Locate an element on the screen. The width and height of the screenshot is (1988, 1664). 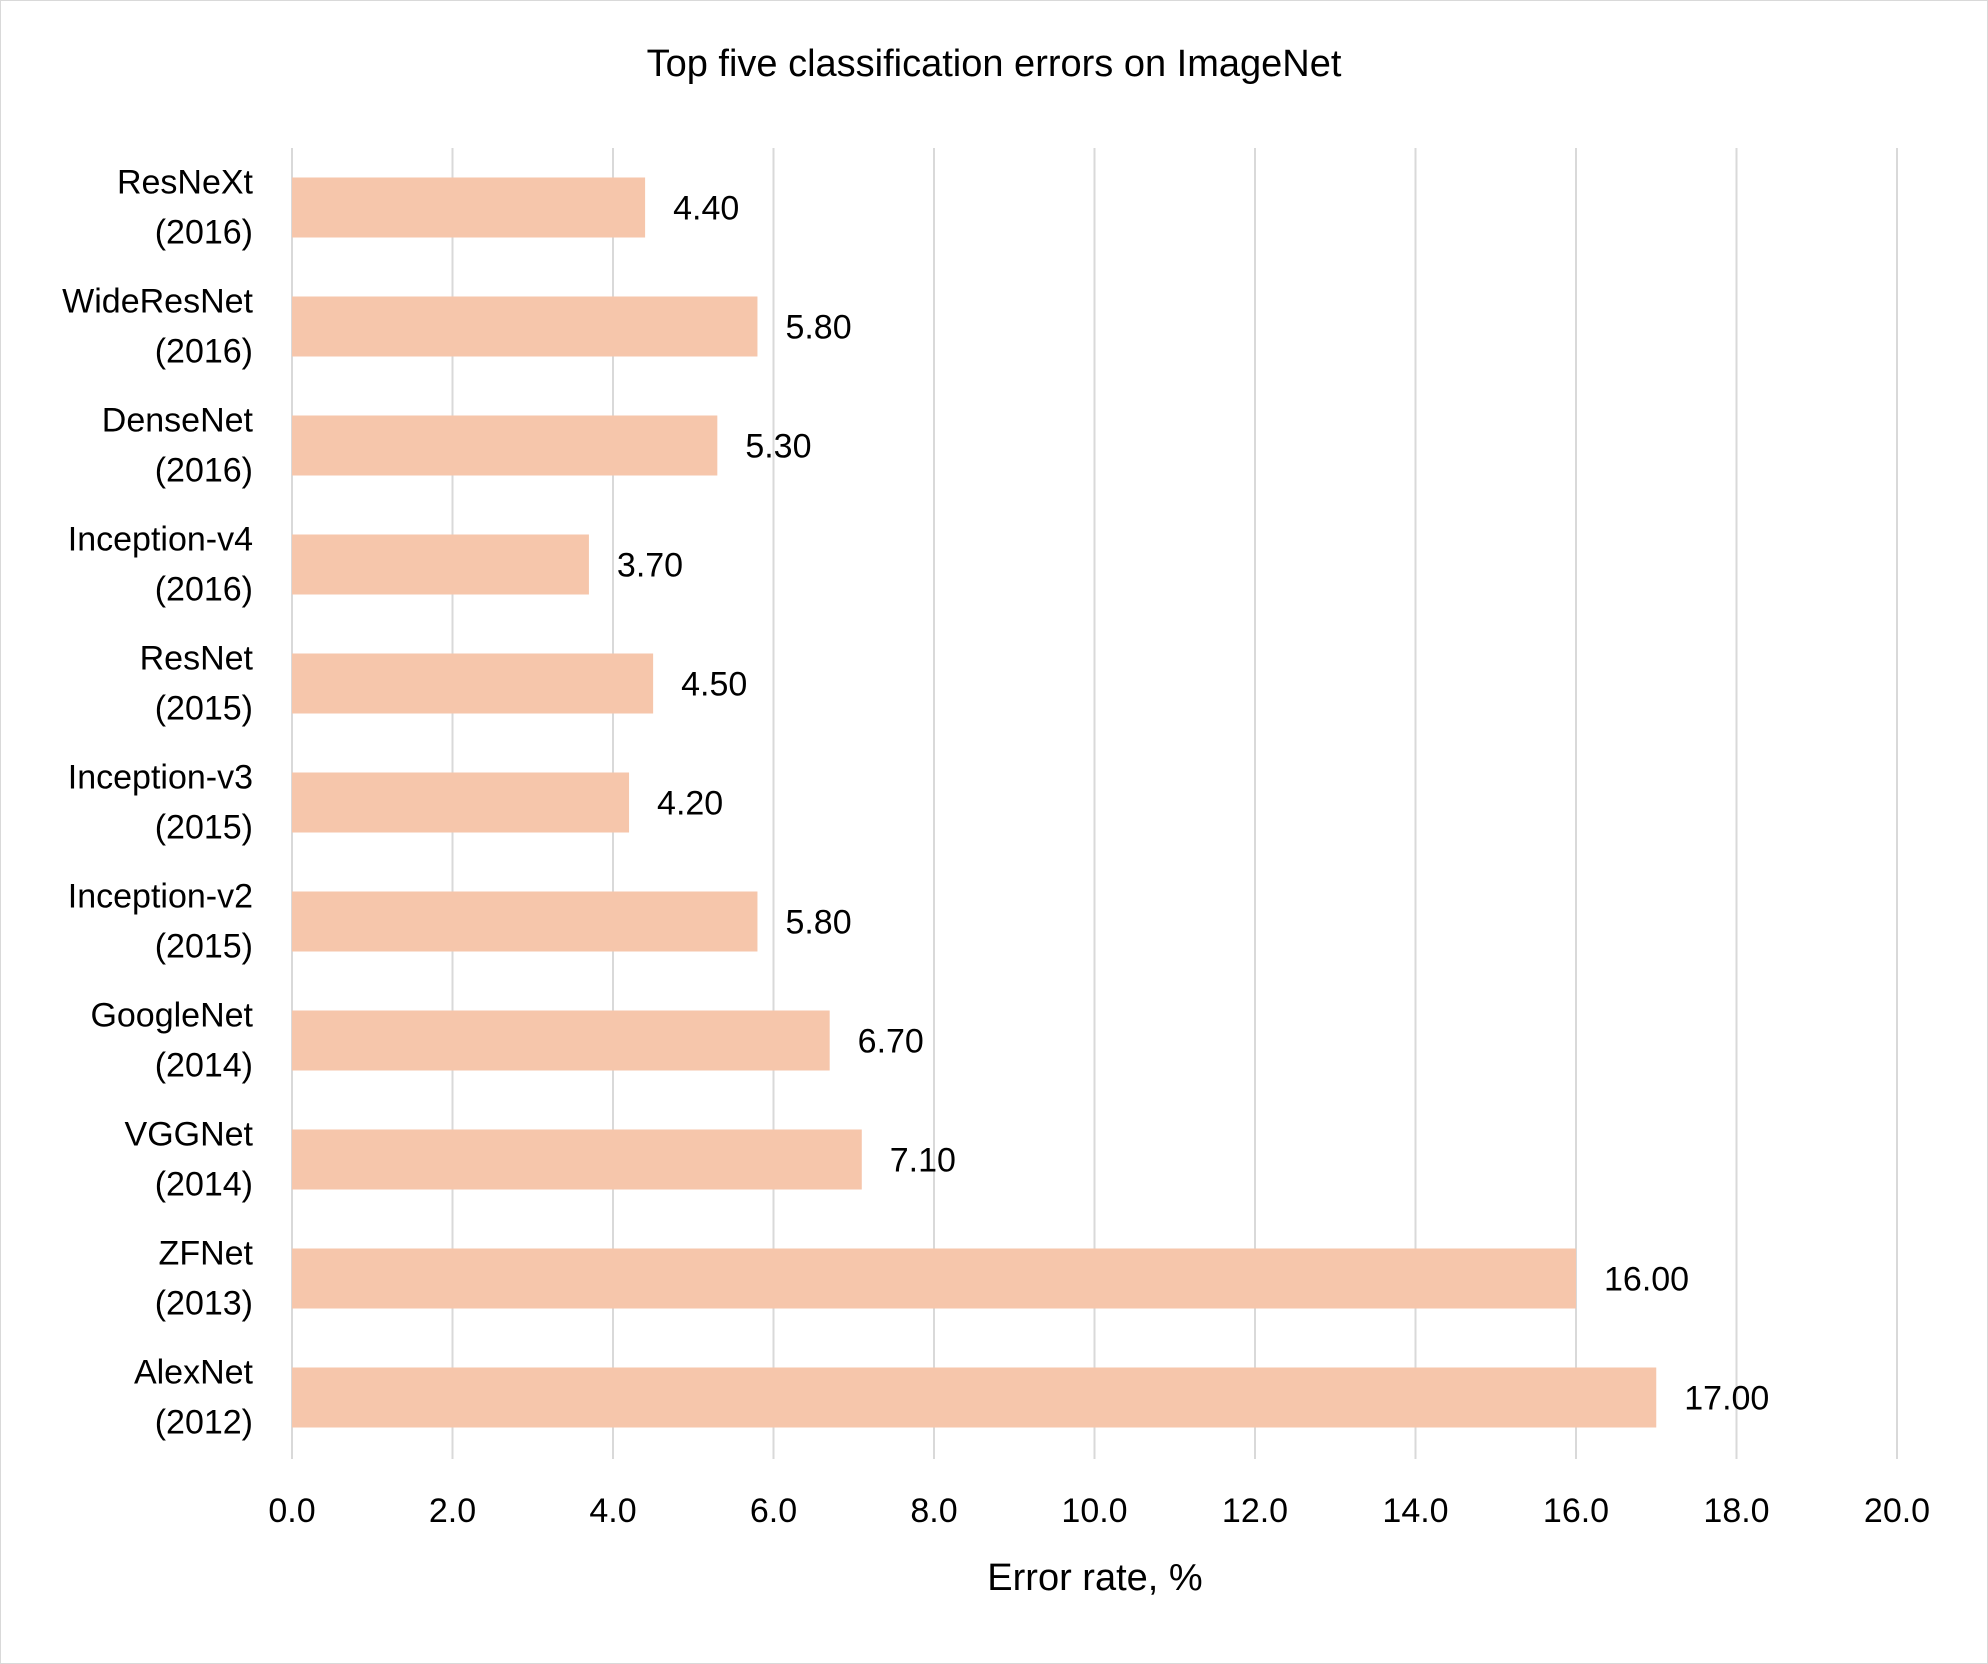
x-tick-label: 6.0 is located at coordinates (773, 1511).